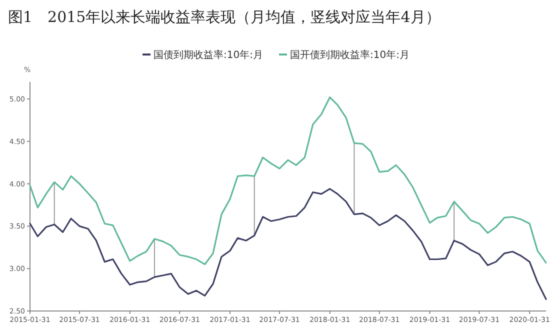 Image resolution: width=552 pixels, height=332 pixels. I want to click on chart-title: 图1 2015年以来长端收益率表现（月均值，竖线对应当年4月）, so click(224, 17).